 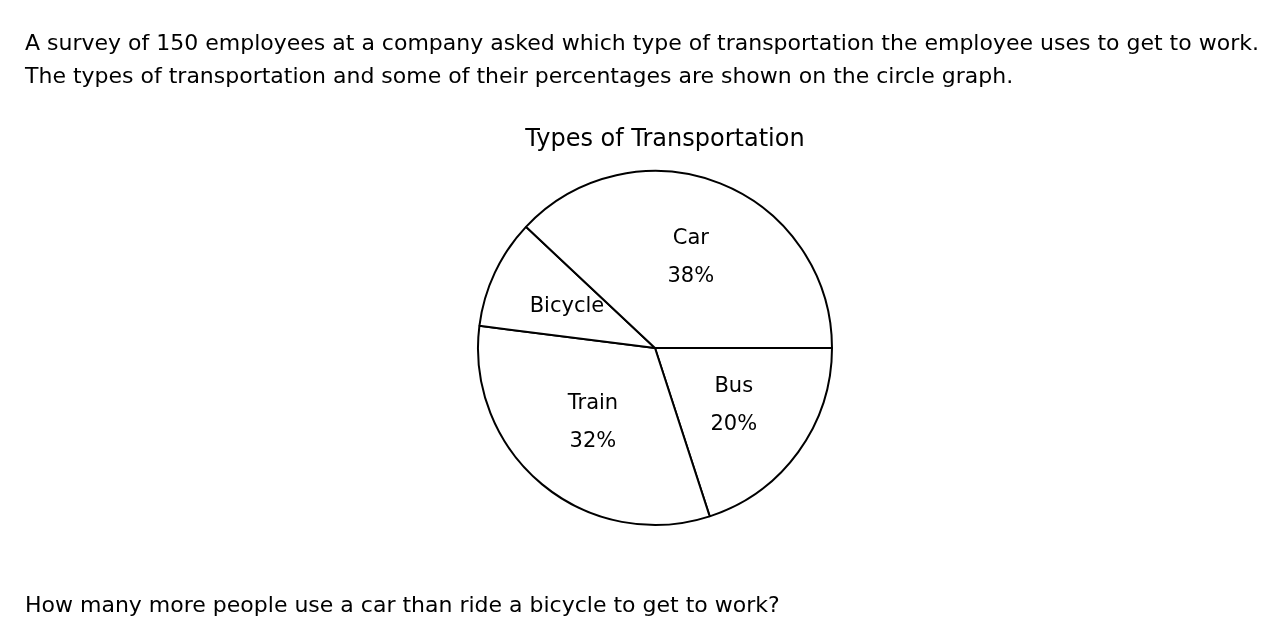 What do you see at coordinates (734, 422) in the screenshot?
I see `data-label: 20%` at bounding box center [734, 422].